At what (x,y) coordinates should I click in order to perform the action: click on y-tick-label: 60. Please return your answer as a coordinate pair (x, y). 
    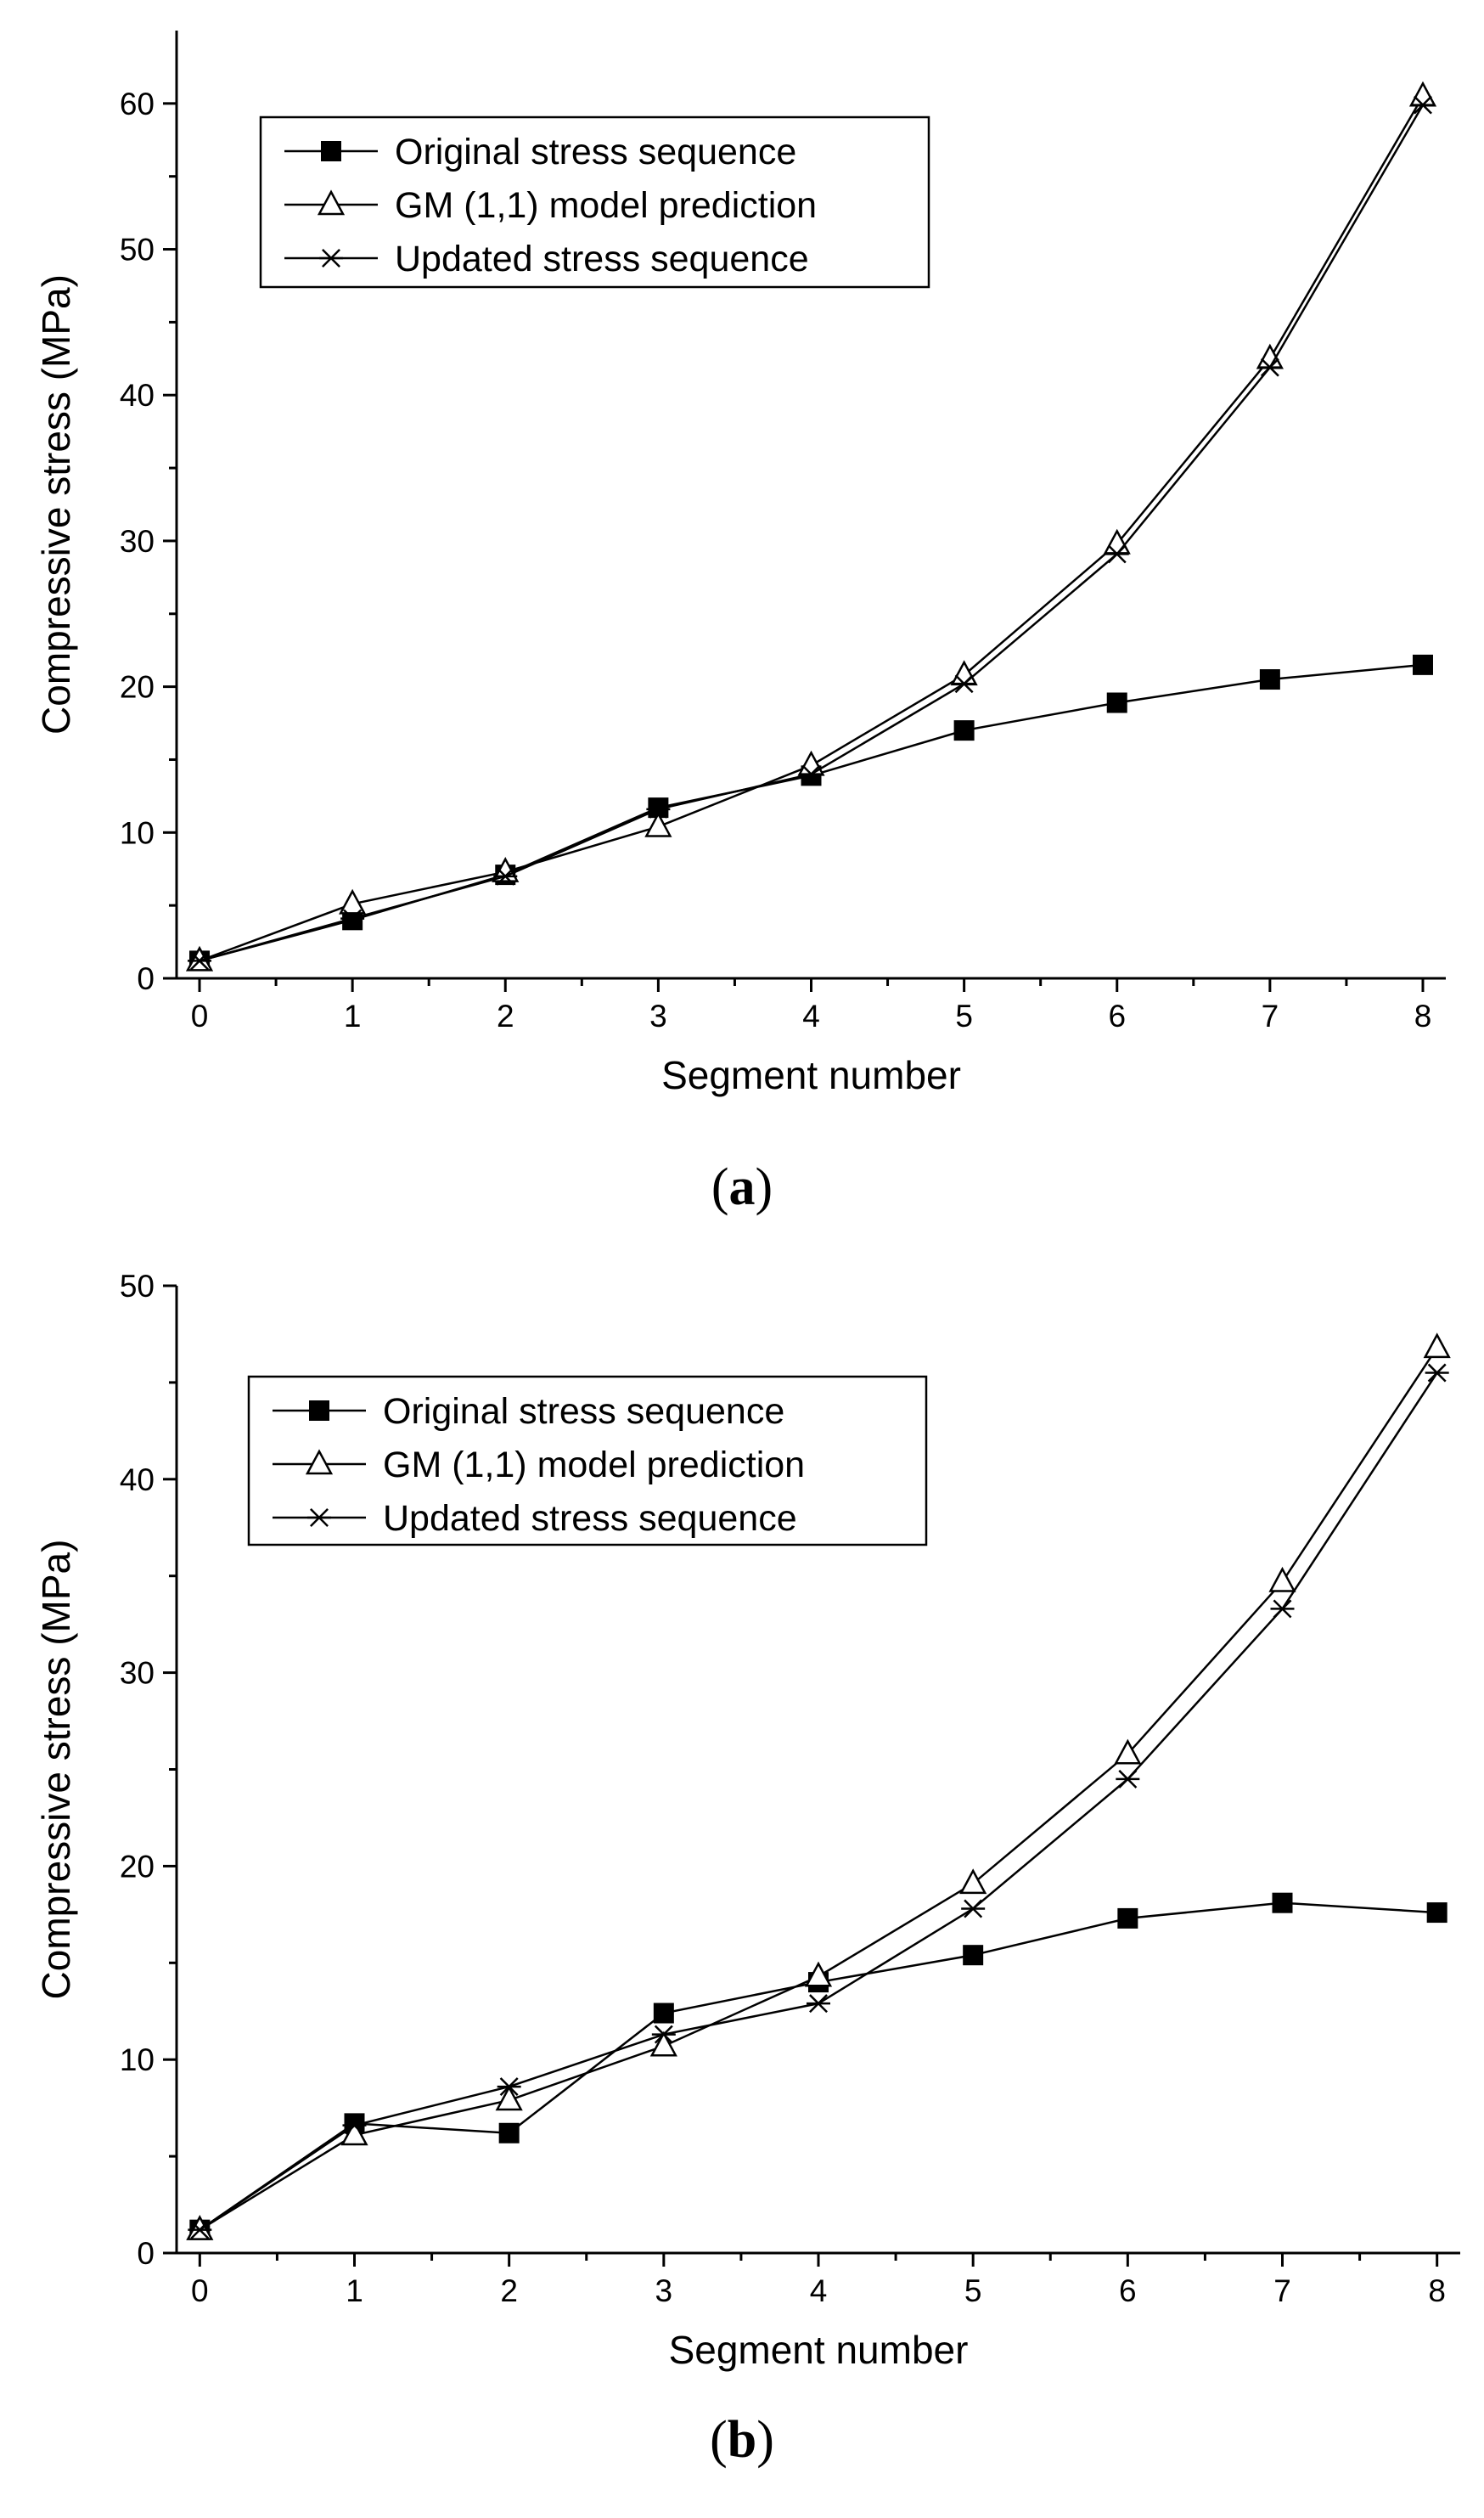
    Looking at the image, I should click on (138, 104).